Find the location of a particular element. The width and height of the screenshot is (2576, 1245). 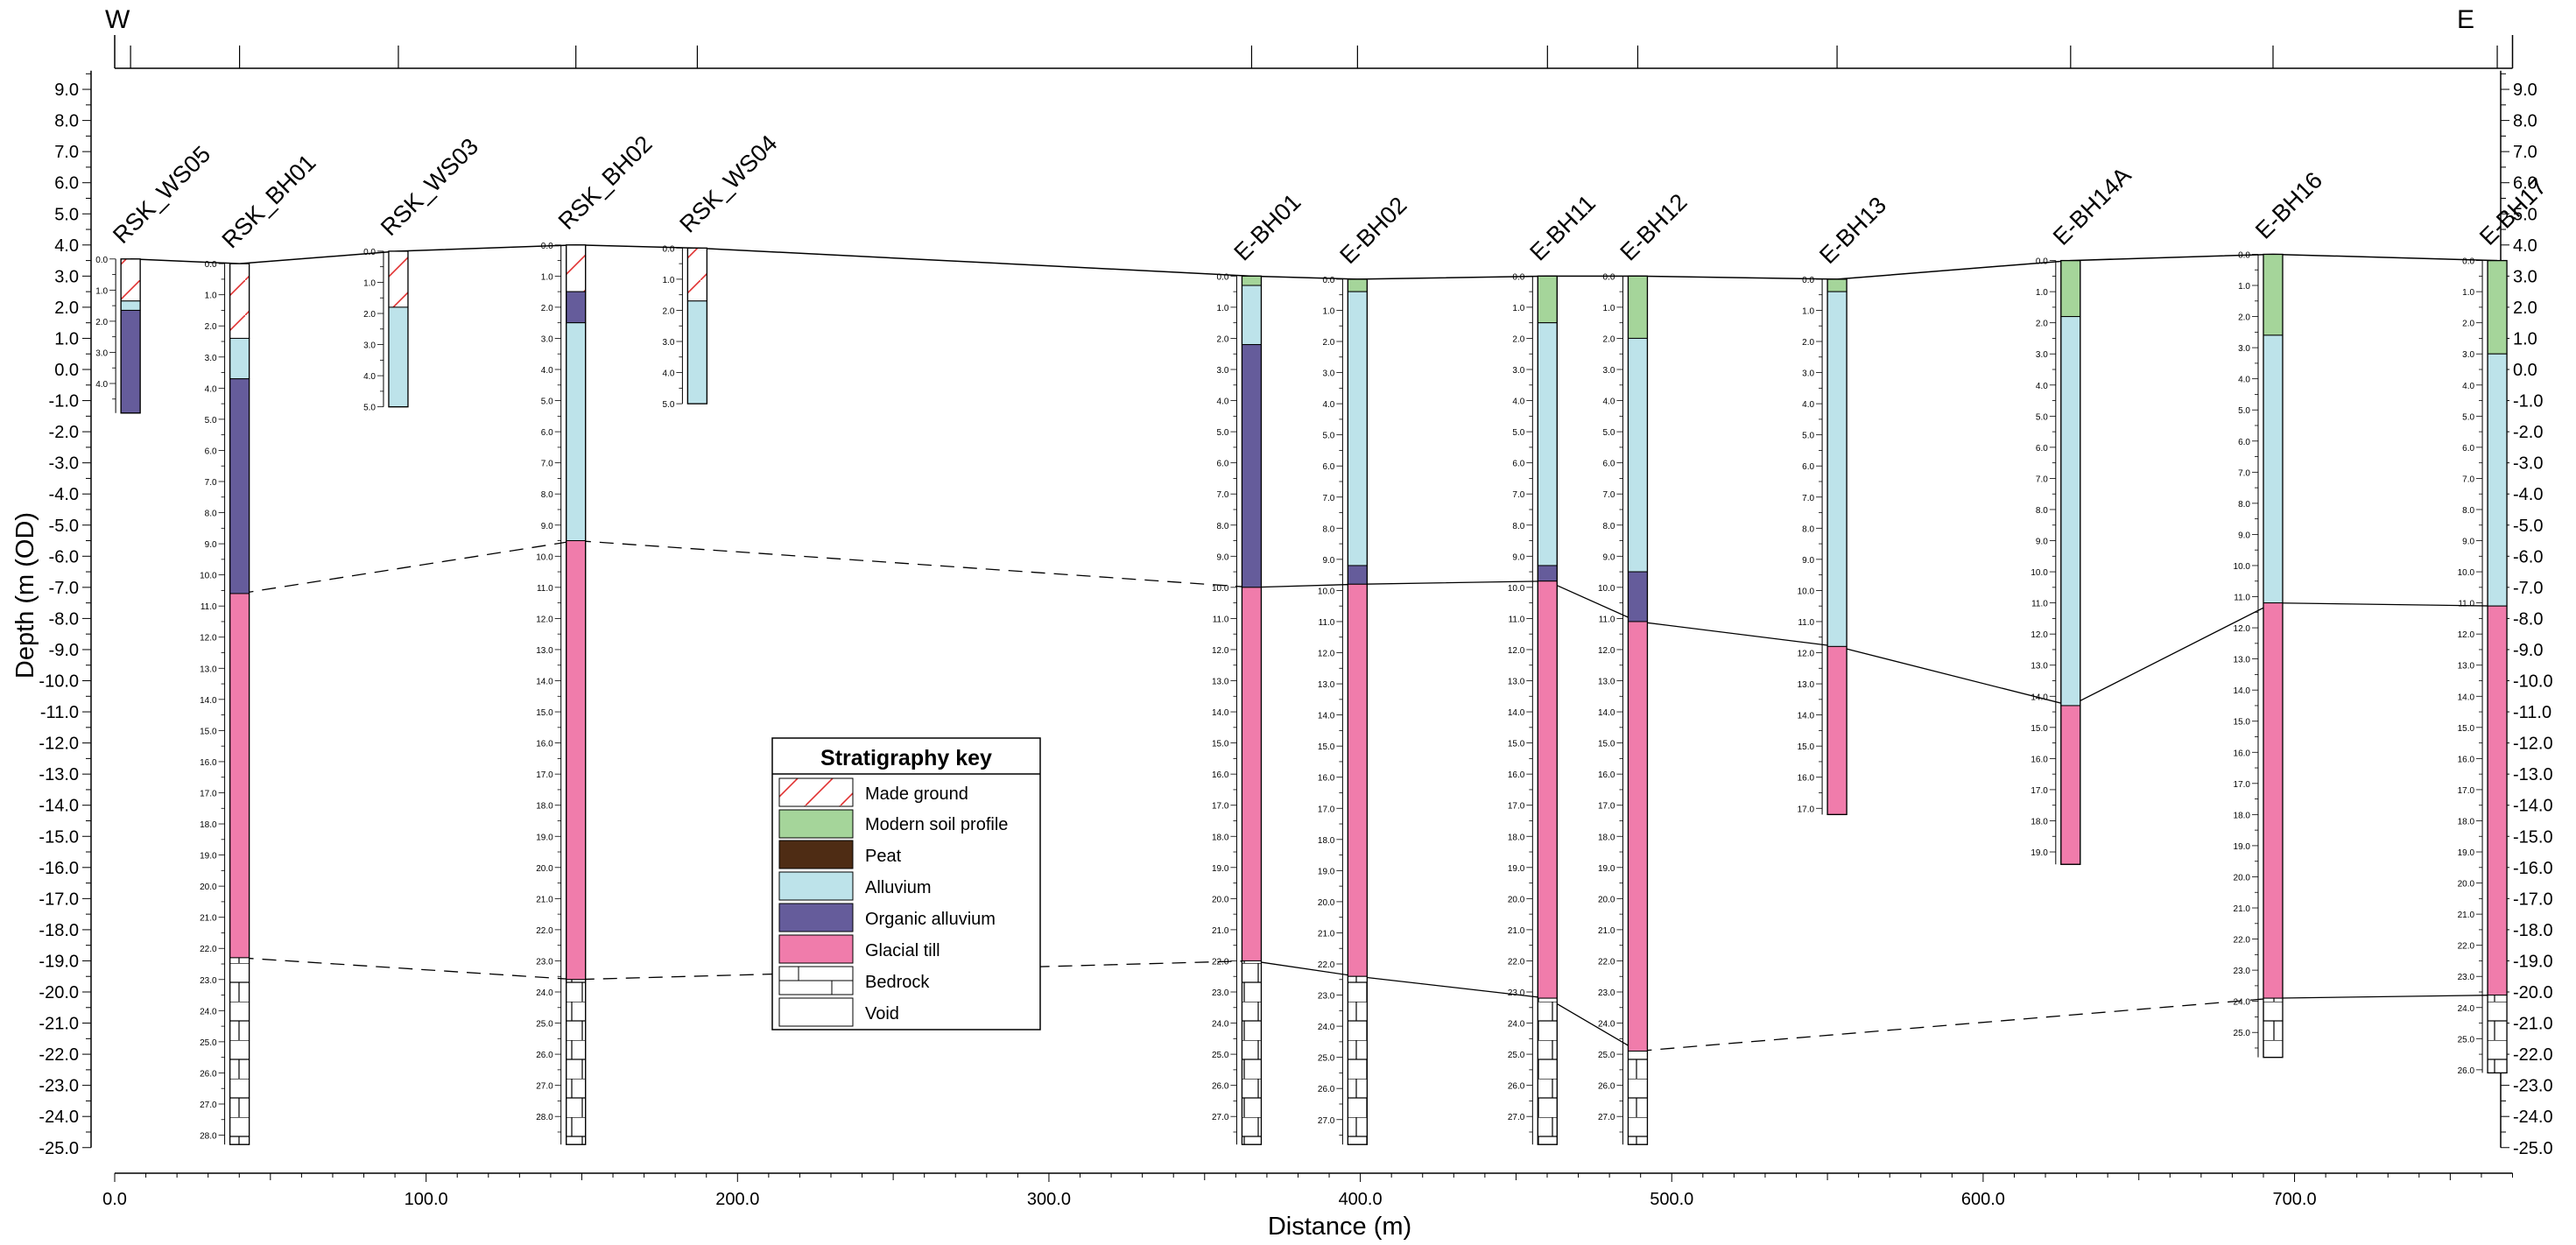

legend-label-peat: Peat is located at coordinates (883, 856).